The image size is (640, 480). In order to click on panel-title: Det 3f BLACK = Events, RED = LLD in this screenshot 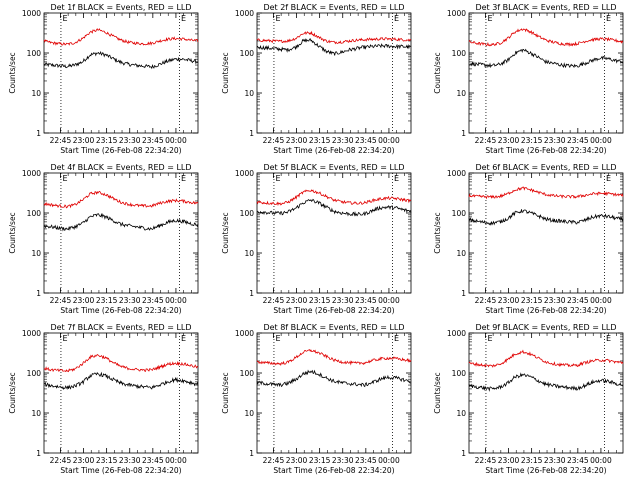, I will do `click(545, 7)`.